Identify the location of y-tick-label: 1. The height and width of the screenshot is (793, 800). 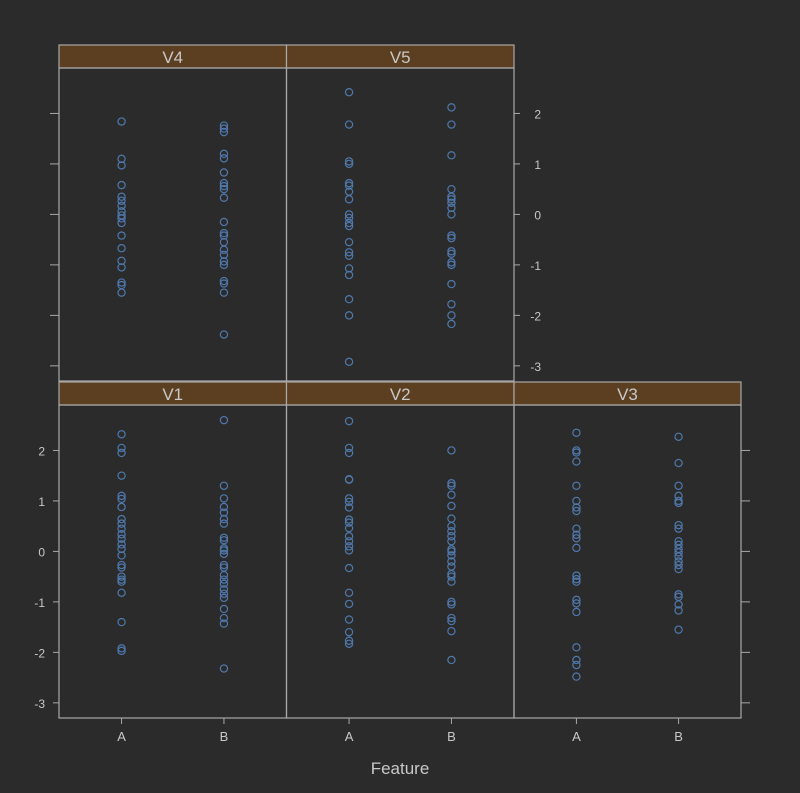
(537, 165).